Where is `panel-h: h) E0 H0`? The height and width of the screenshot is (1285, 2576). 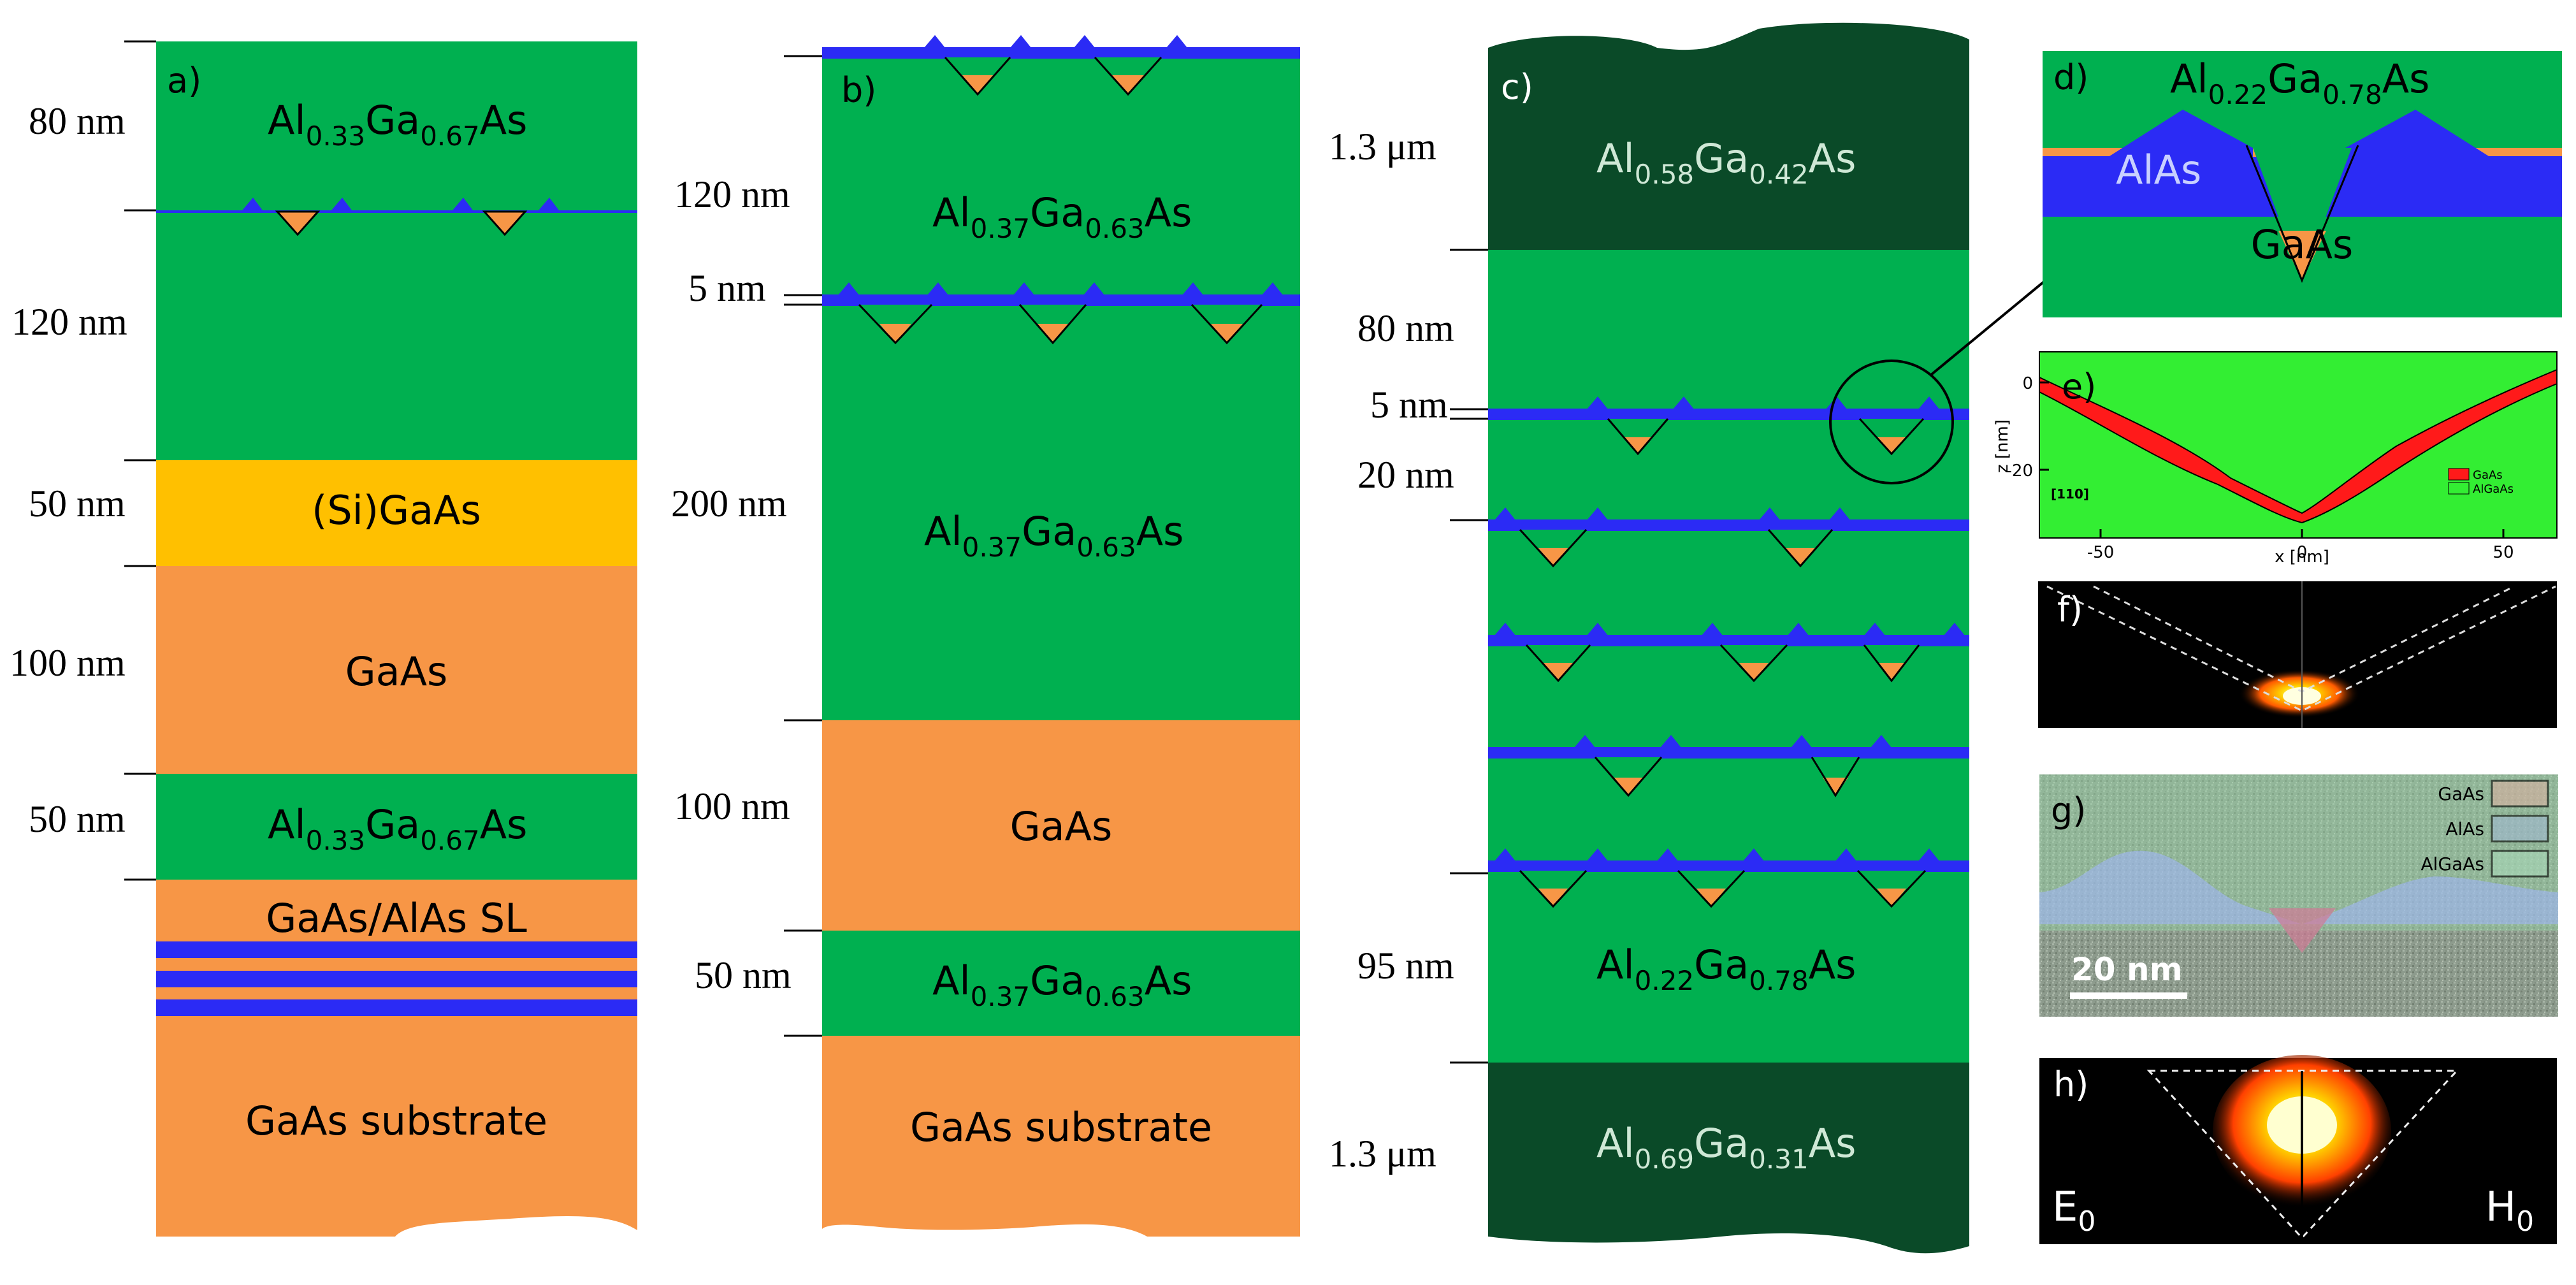 panel-h: h) E0 H0 is located at coordinates (2298, 1149).